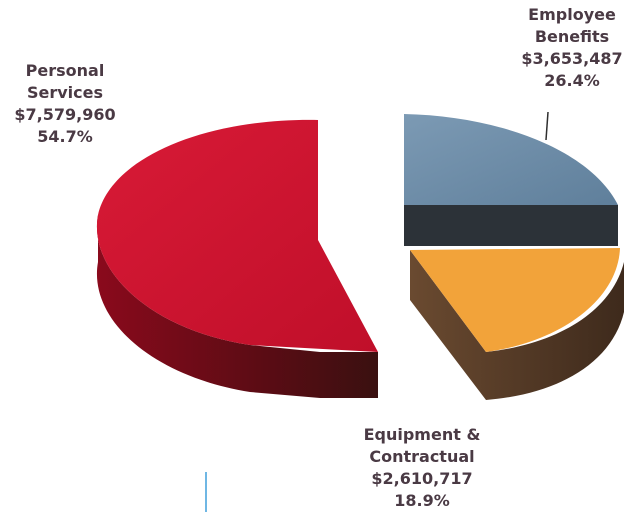 The height and width of the screenshot is (529, 631). Describe the element at coordinates (65, 70) in the screenshot. I see `label-personal-services-line1: Personal` at that location.